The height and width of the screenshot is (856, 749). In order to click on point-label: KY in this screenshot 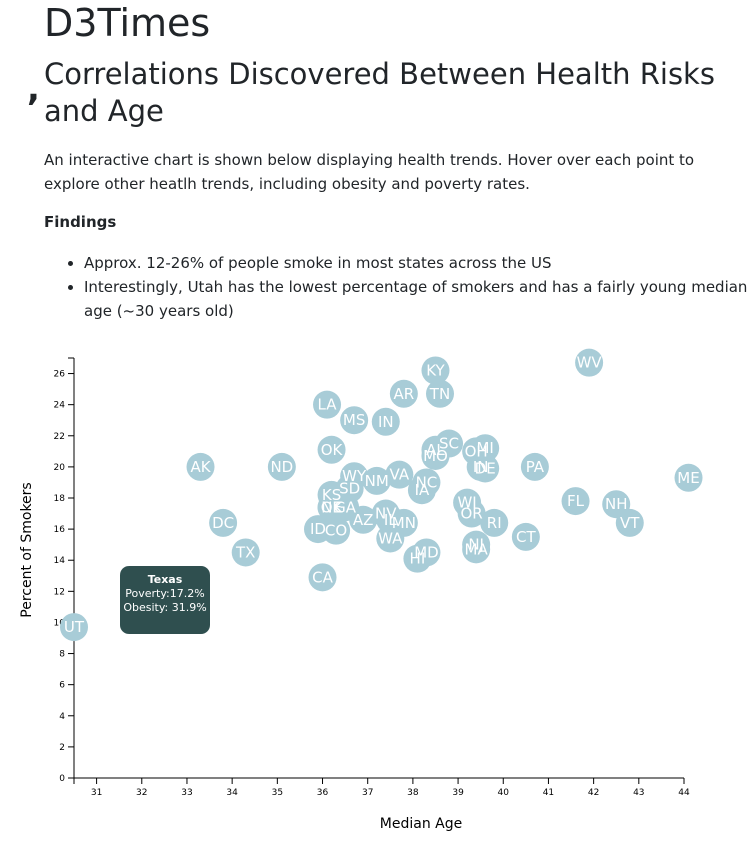, I will do `click(435, 370)`.